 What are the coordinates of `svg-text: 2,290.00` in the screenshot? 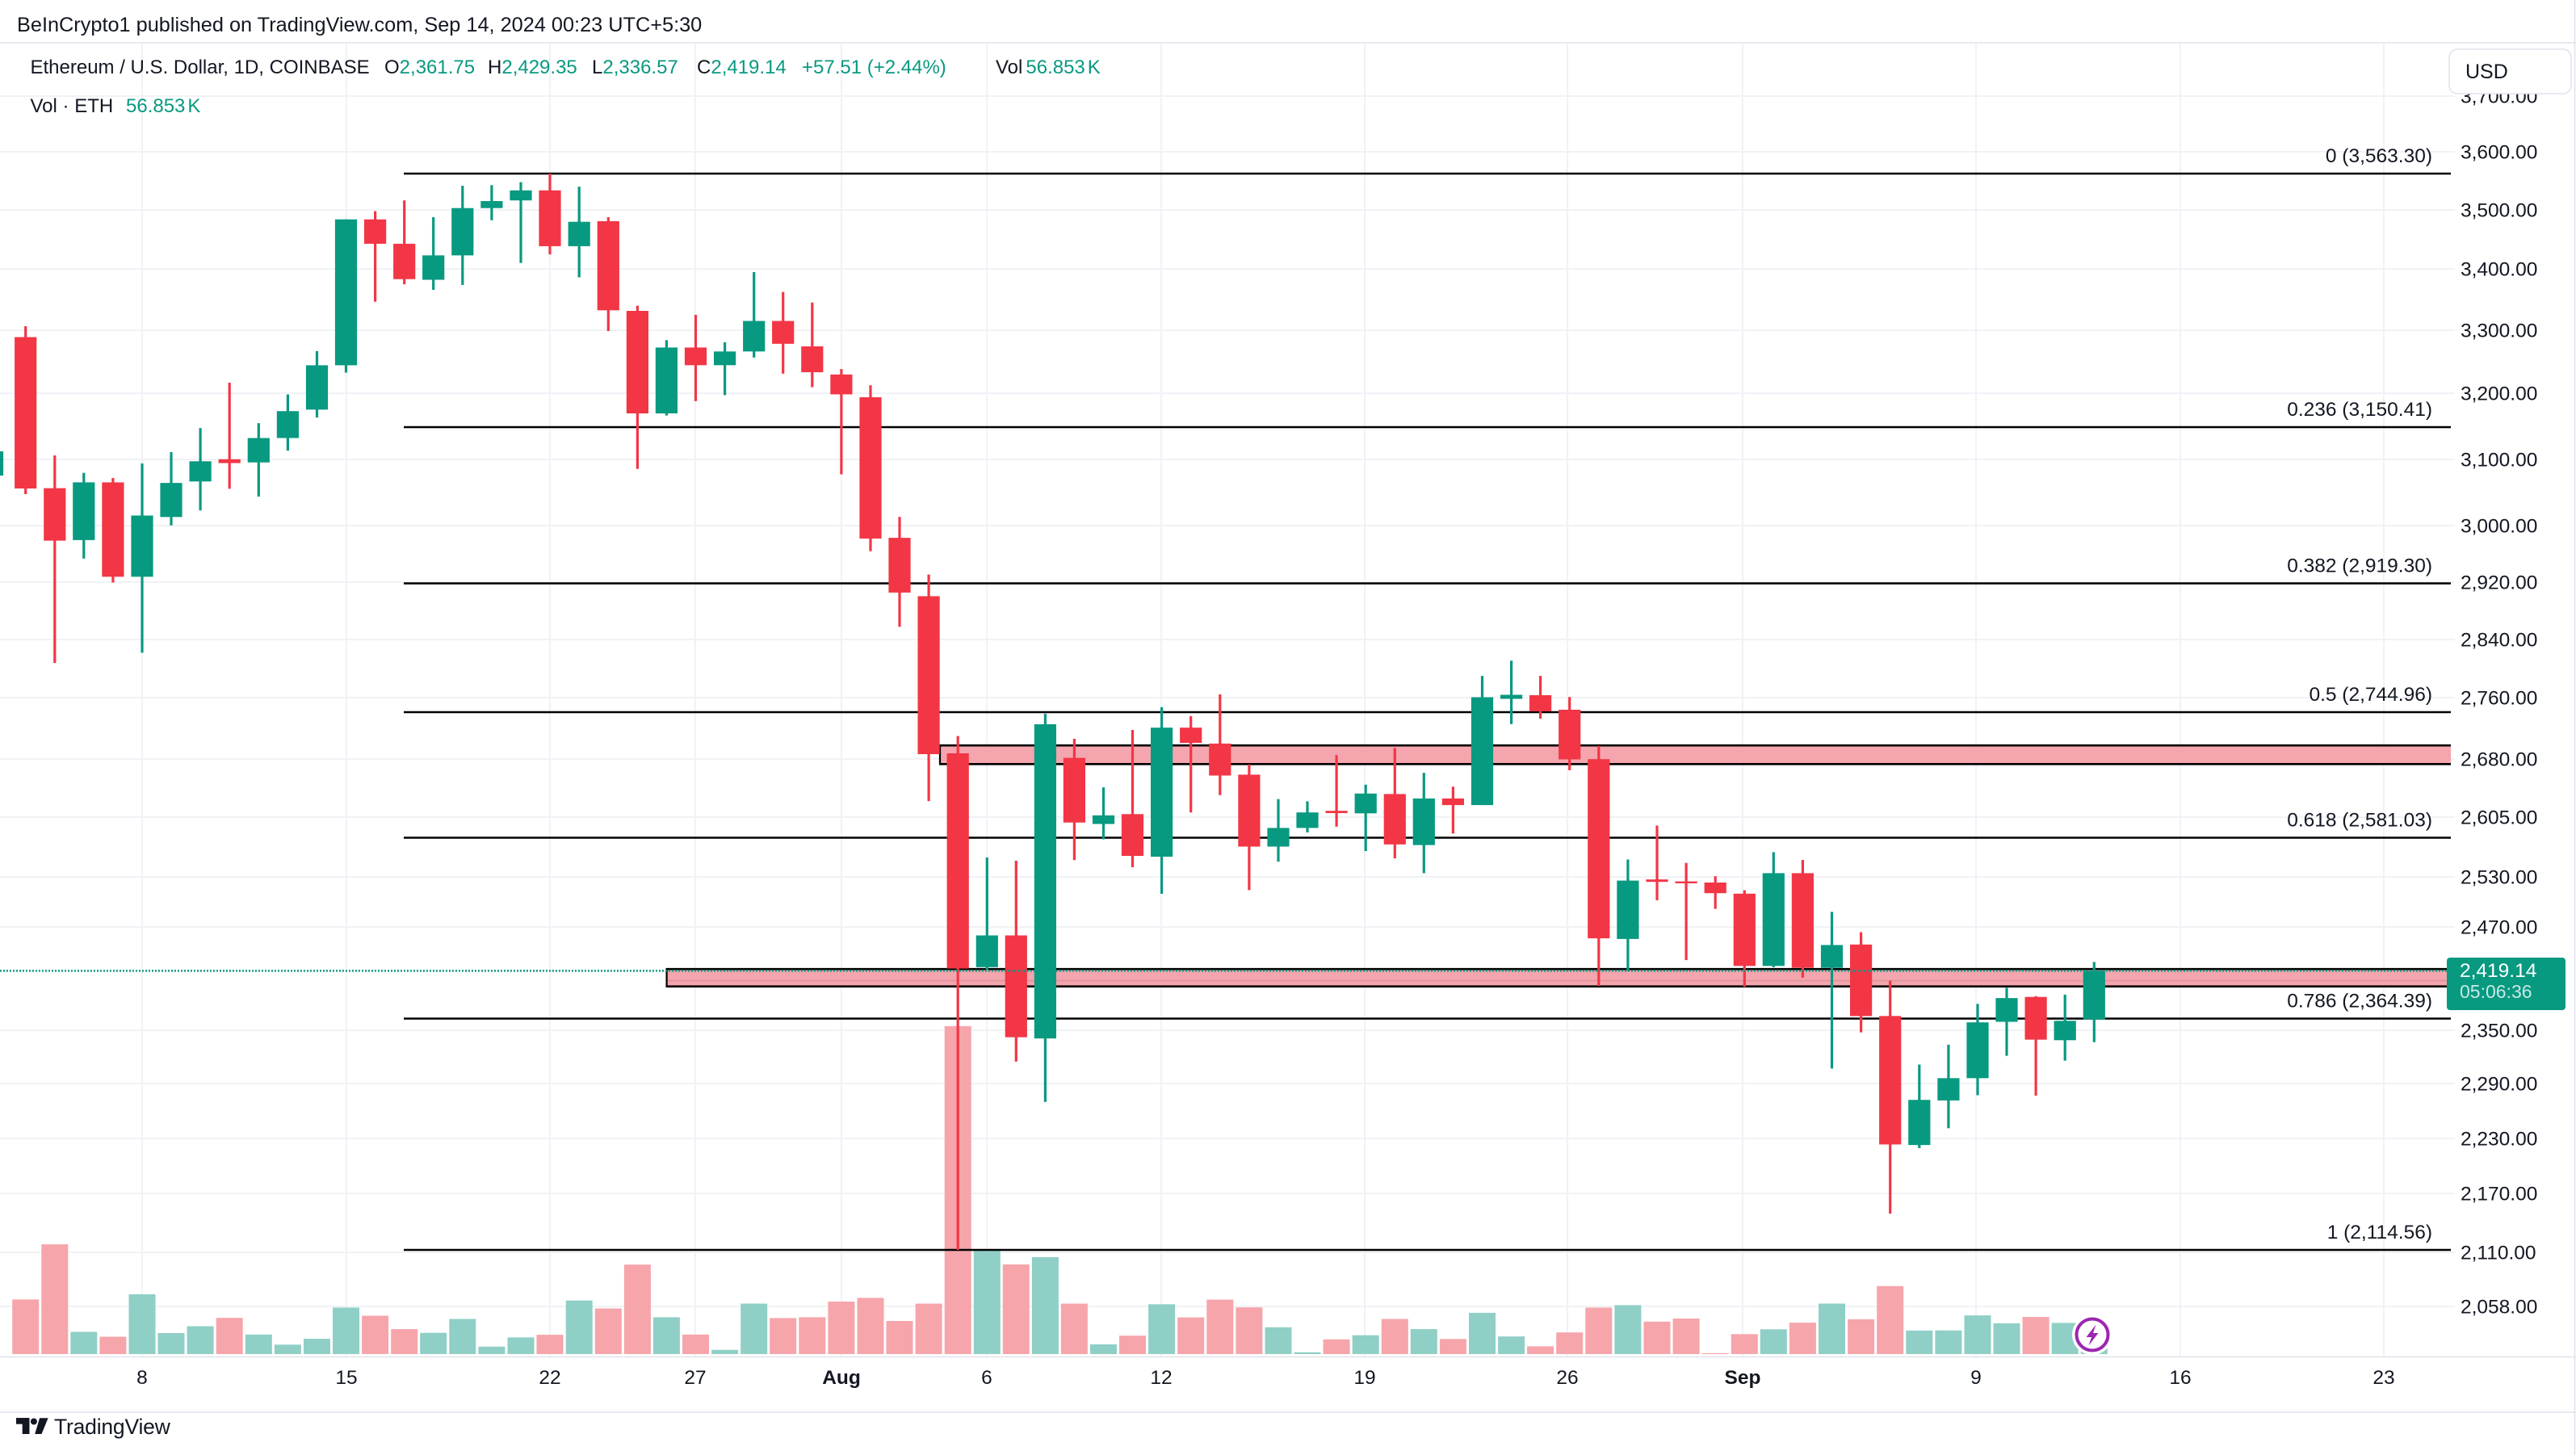 It's located at (2499, 1085).